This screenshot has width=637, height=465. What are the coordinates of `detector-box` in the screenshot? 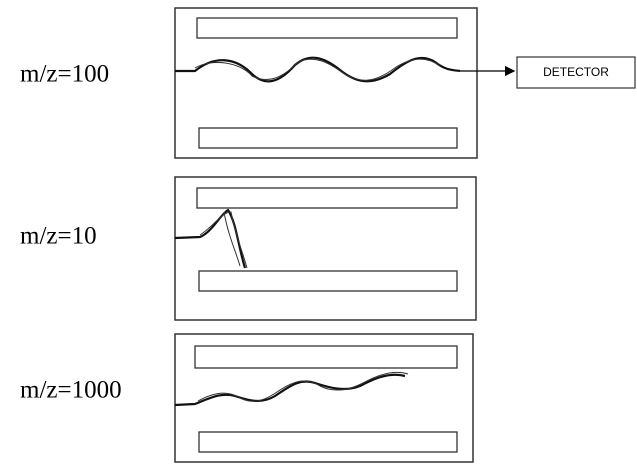 It's located at (576, 72).